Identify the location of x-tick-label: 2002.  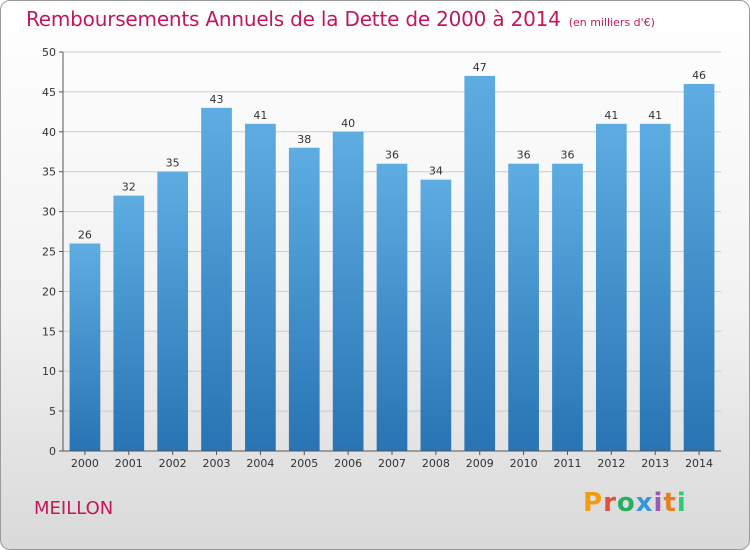
(173, 463).